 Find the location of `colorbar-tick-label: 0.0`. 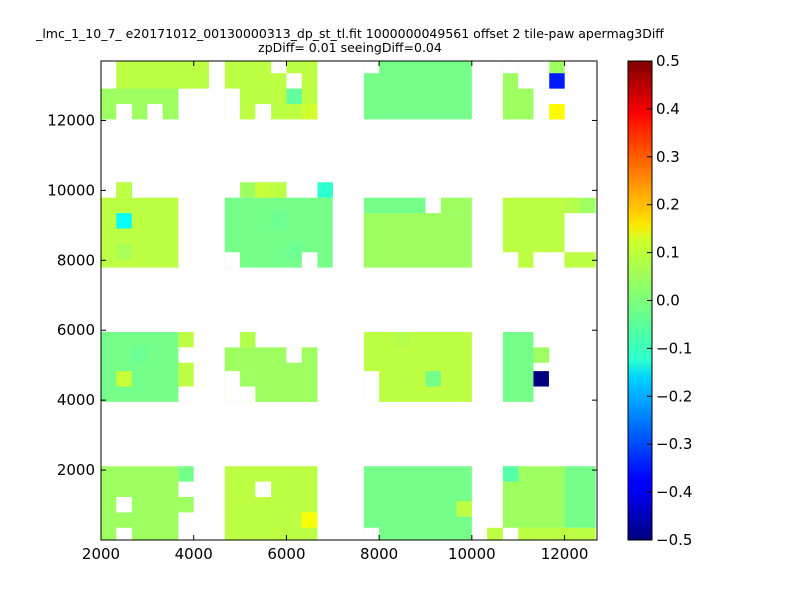

colorbar-tick-label: 0.0 is located at coordinates (668, 301).